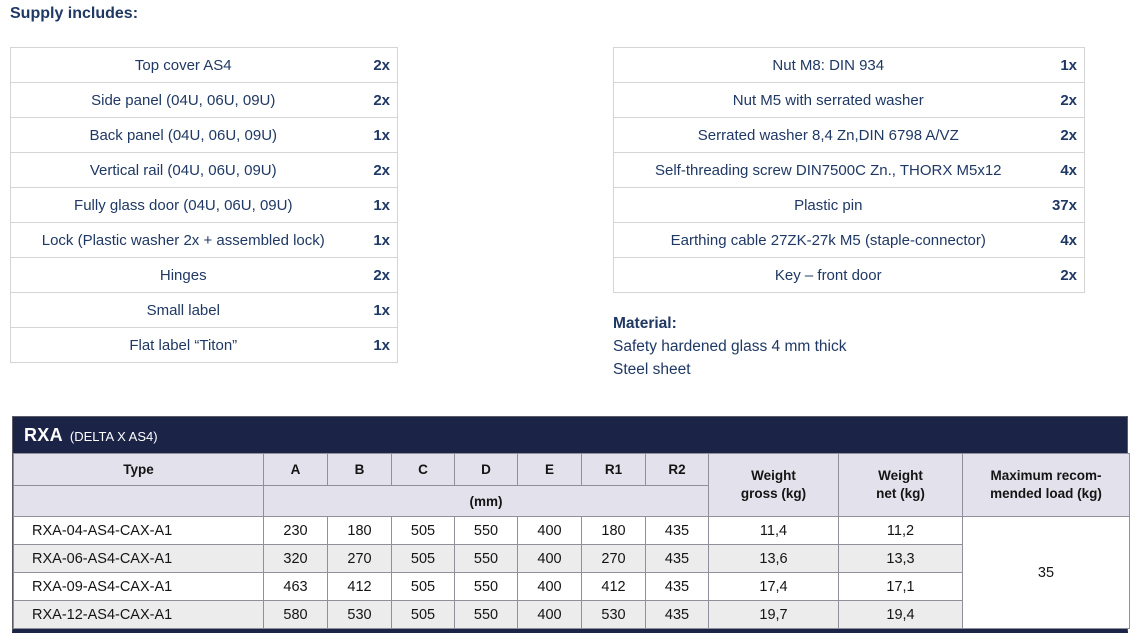  What do you see at coordinates (849, 205) in the screenshot?
I see `table-row: Plastic pin 37x` at bounding box center [849, 205].